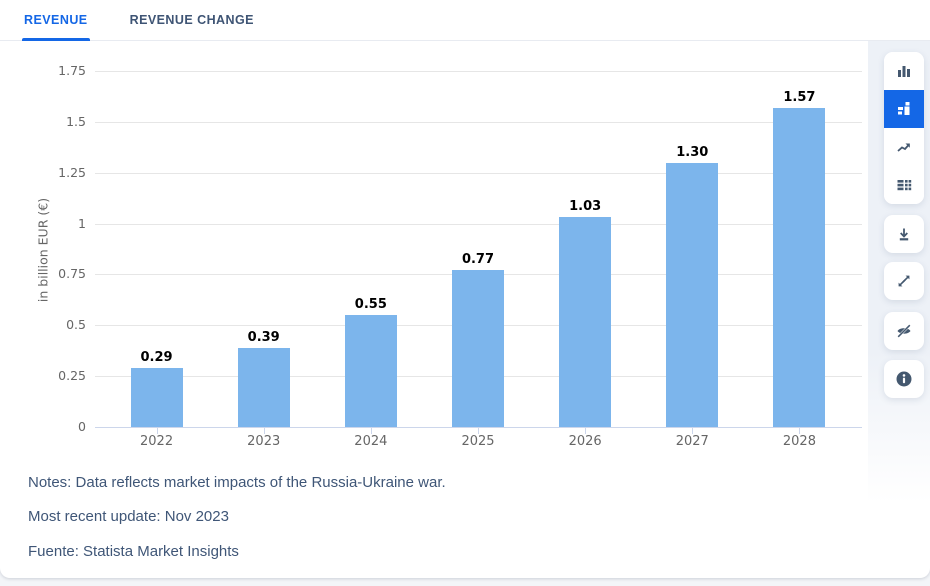 This screenshot has width=930, height=586. What do you see at coordinates (478, 441) in the screenshot?
I see `x-tick-label: 2025` at bounding box center [478, 441].